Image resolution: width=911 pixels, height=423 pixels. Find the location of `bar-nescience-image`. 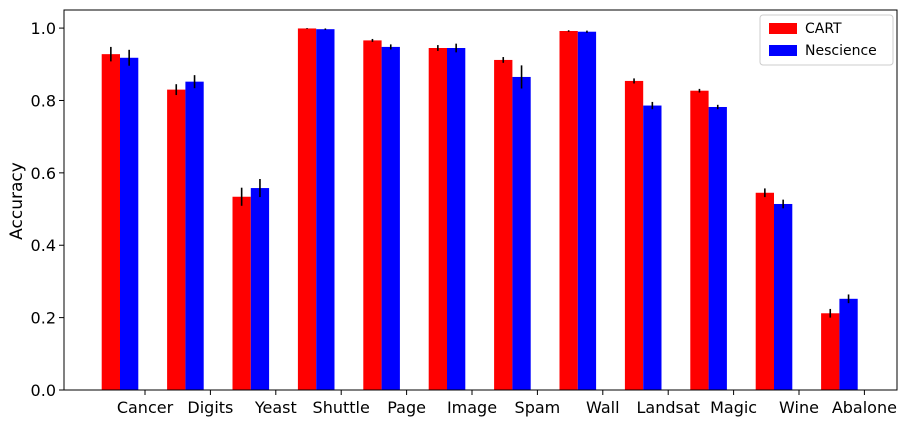

bar-nescience-image is located at coordinates (456, 219).